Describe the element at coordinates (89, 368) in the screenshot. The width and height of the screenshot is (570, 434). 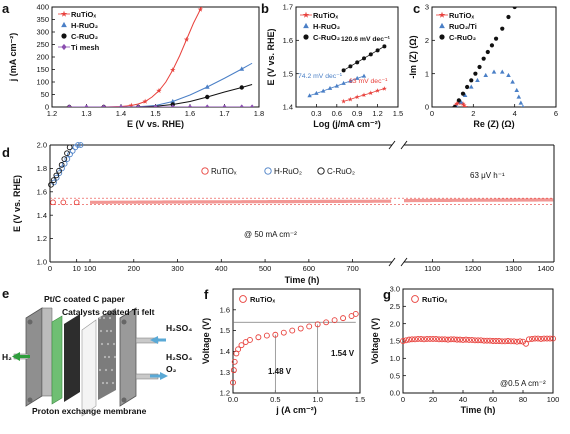
I see `membrane` at that location.